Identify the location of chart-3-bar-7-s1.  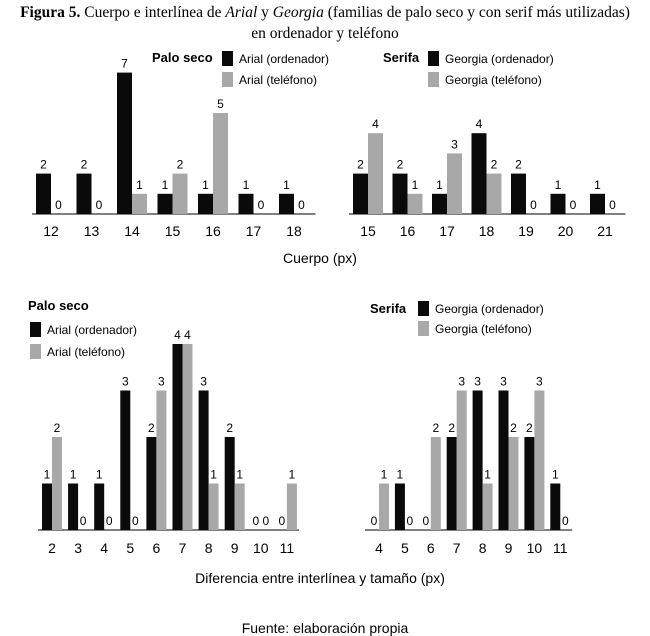
(461, 460).